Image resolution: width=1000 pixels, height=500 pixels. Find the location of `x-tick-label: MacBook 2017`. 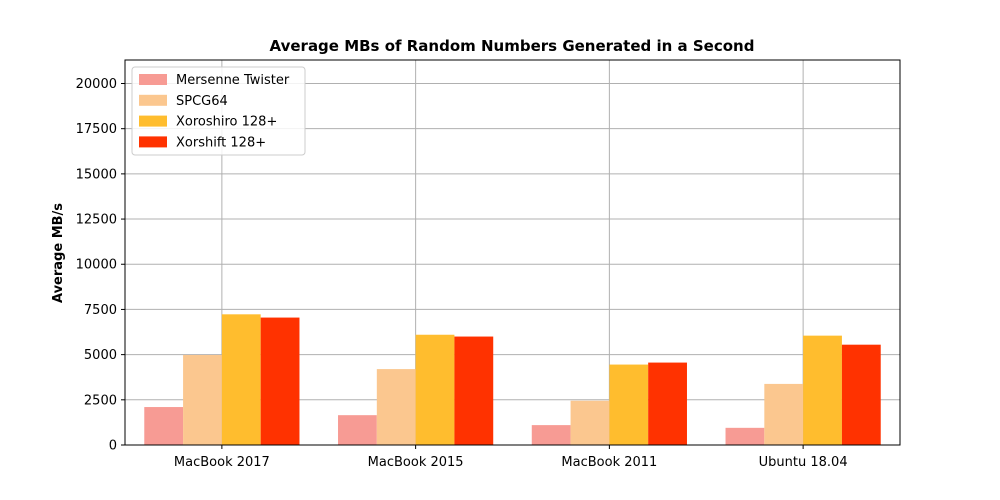

x-tick-label: MacBook 2017 is located at coordinates (222, 462).